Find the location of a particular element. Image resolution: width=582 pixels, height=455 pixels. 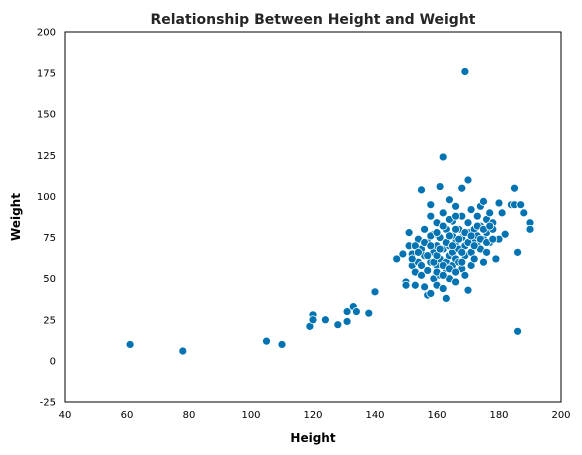

y-axis-label: Weight is located at coordinates (16, 217).